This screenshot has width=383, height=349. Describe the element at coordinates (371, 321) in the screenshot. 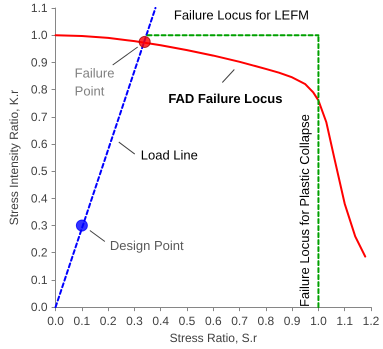

I see `x-tick-label: 1.2` at that location.